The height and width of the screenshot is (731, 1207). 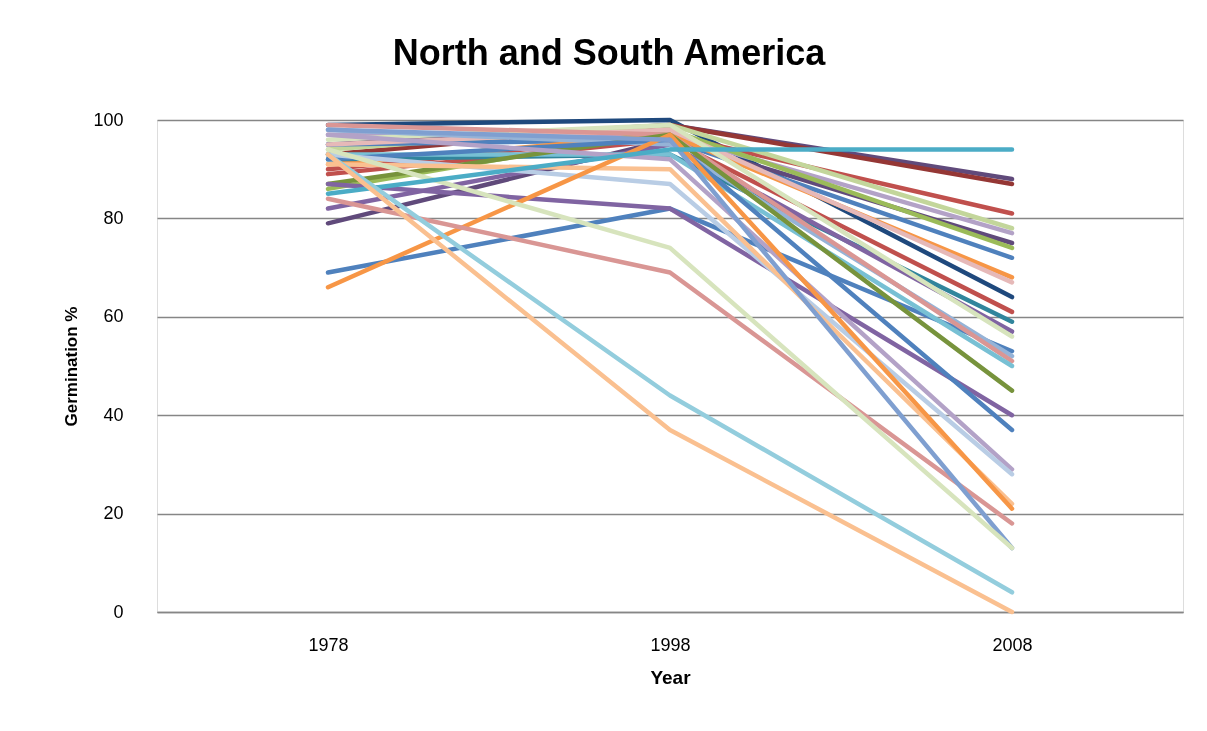 I want to click on chart-title: North and South America, so click(x=609, y=52).